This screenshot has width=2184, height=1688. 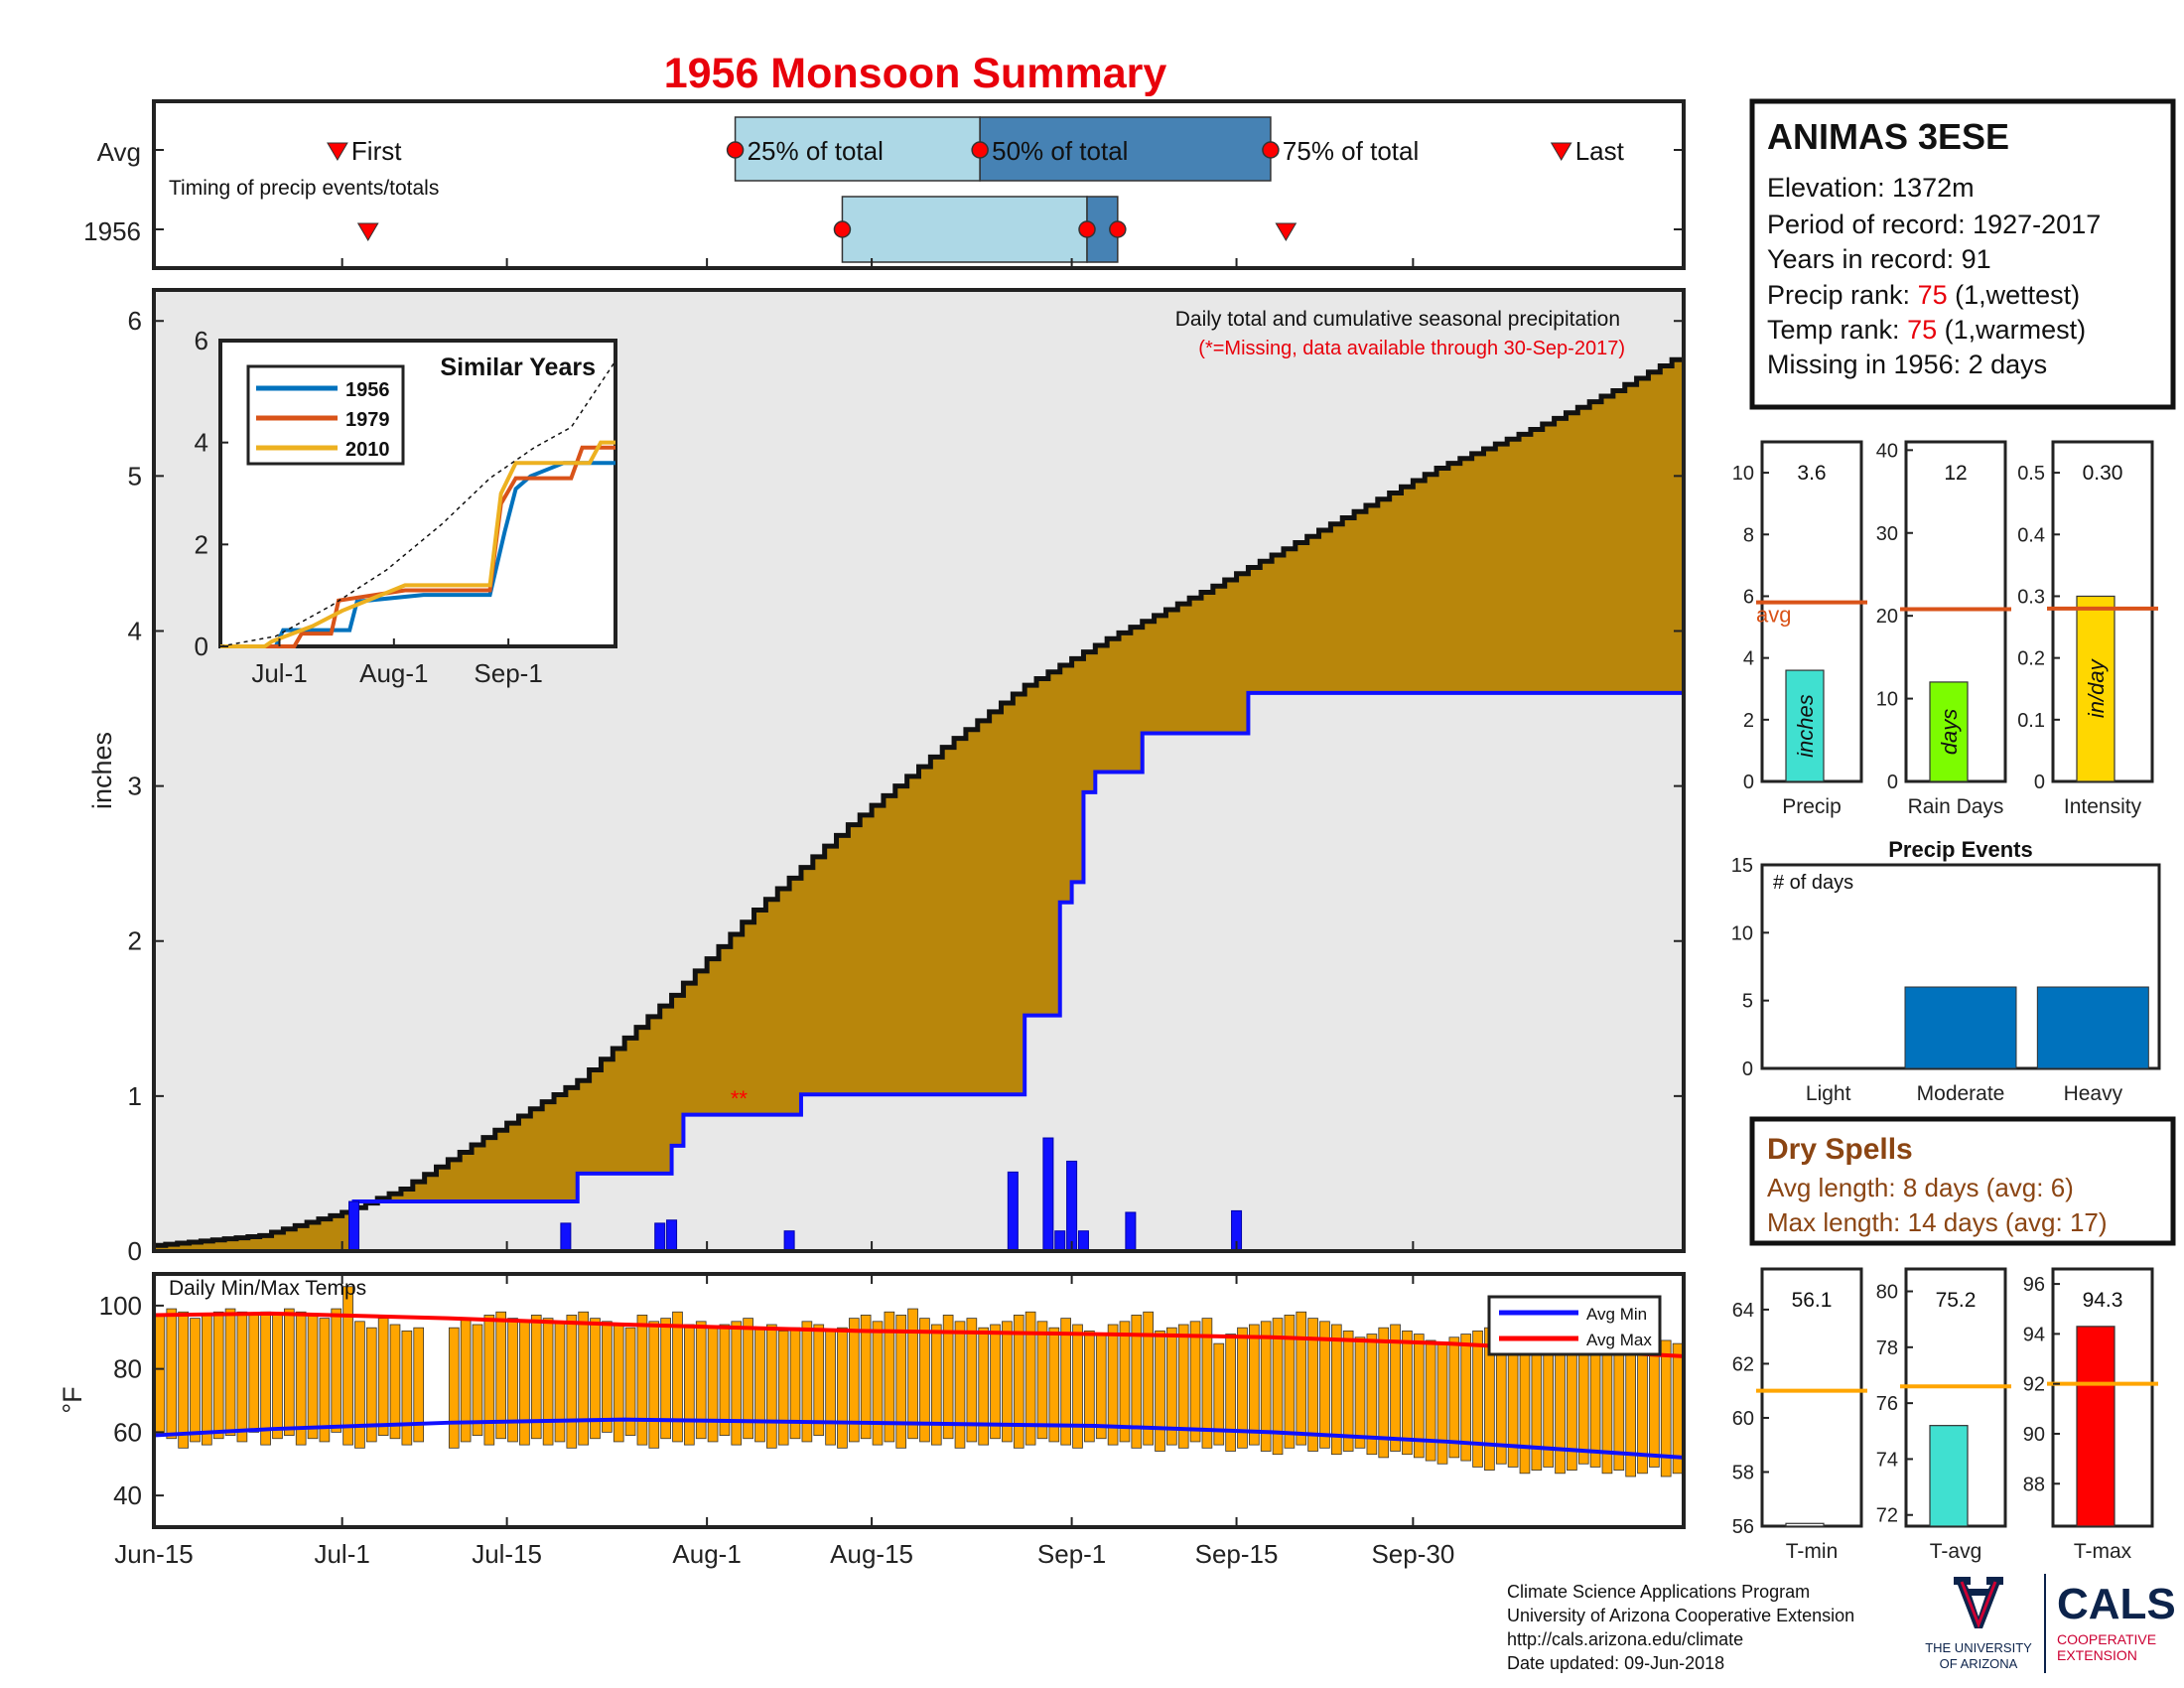 I want to click on year-last-marker, so click(x=1286, y=231).